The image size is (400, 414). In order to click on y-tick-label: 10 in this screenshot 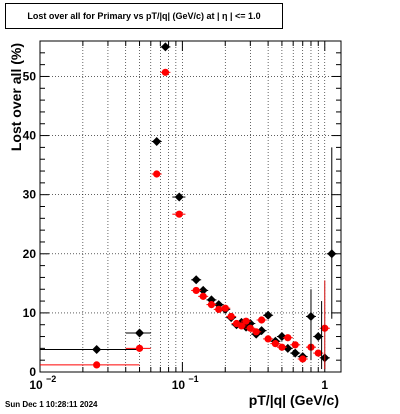, I will do `click(30, 313)`.